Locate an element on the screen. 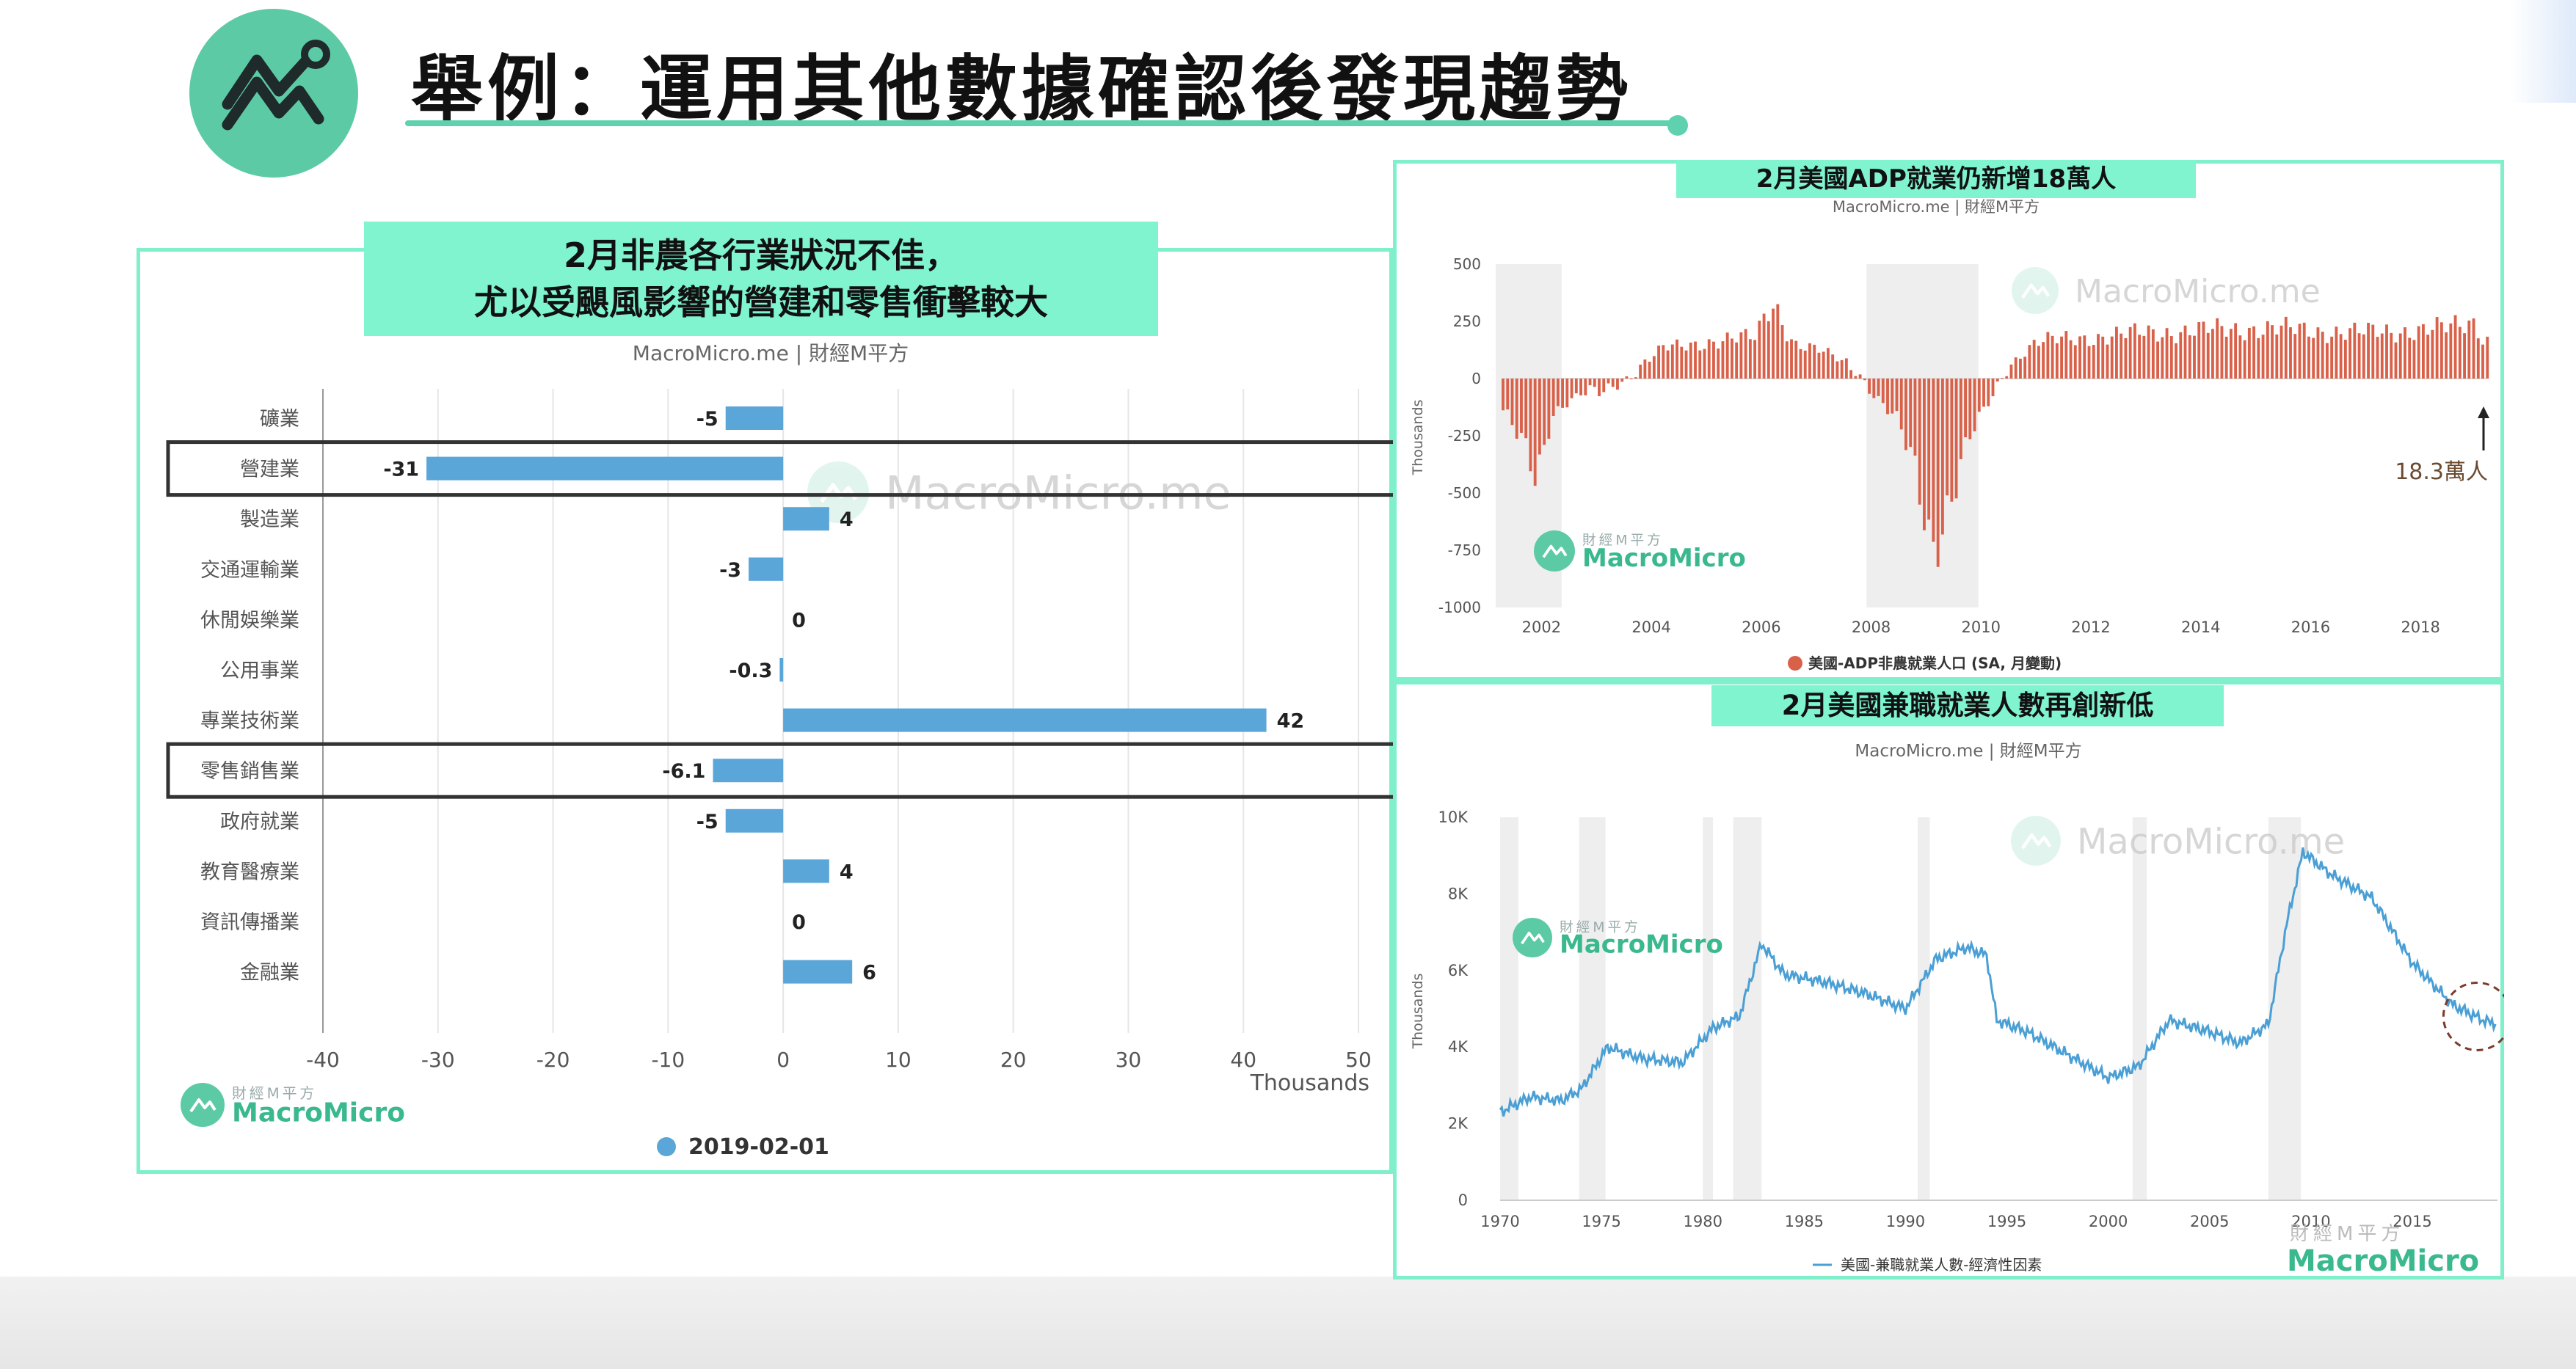  parttime-wm-logo-icon is located at coordinates (2036, 841).